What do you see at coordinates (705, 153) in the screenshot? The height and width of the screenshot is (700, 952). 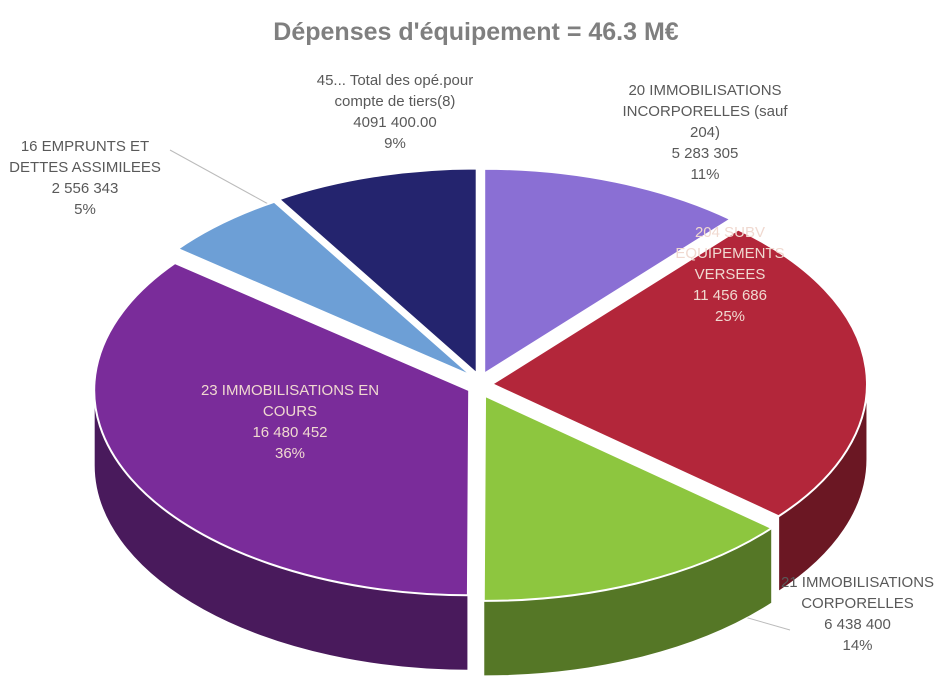 I see `value-label: 5 283 305` at bounding box center [705, 153].